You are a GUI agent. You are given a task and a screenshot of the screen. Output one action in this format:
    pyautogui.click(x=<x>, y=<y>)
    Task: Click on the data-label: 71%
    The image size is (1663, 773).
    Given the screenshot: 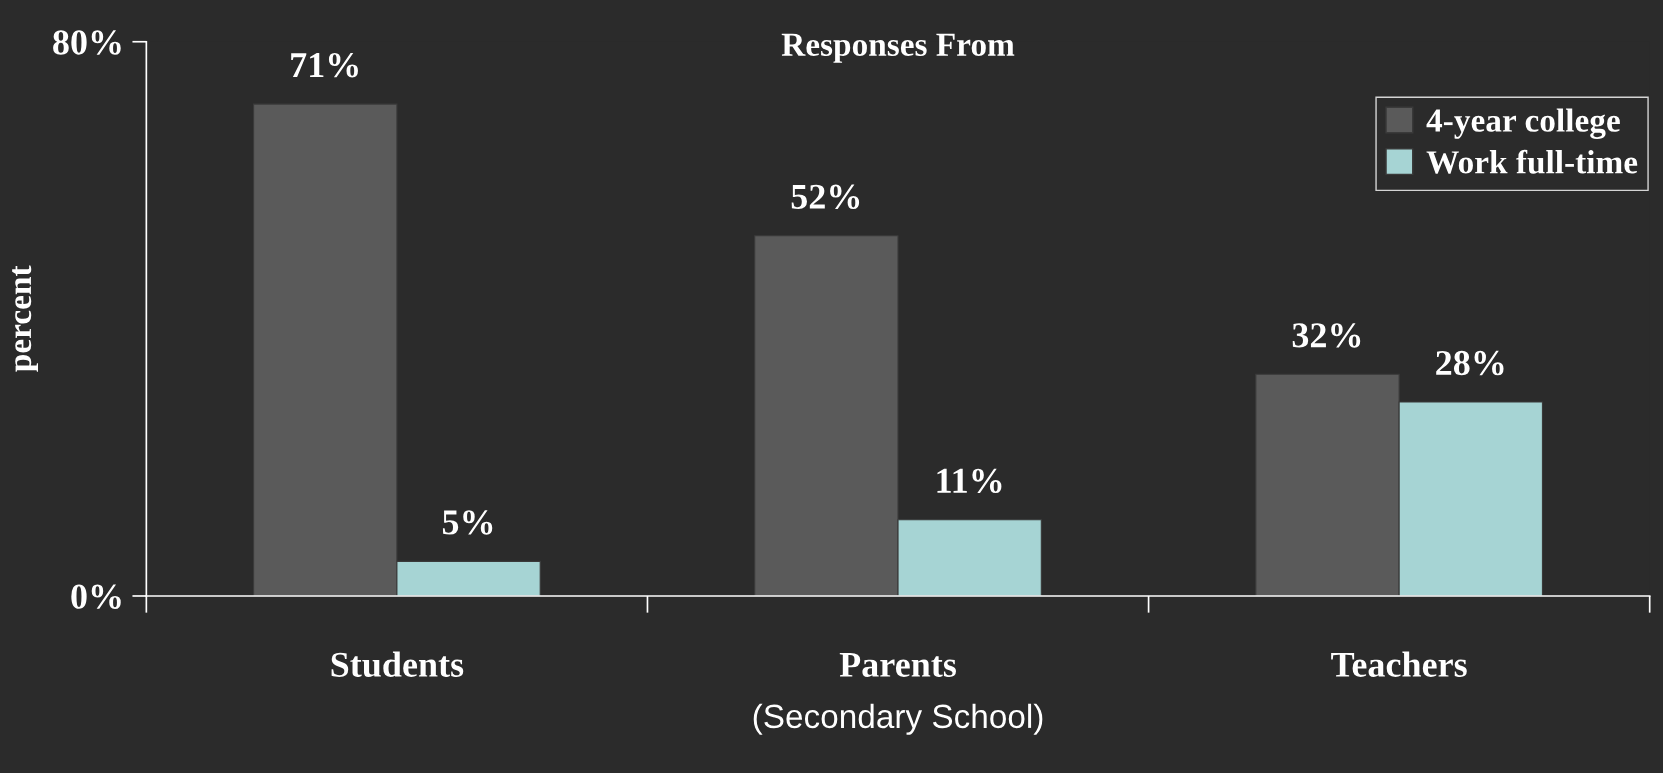 What is the action you would take?
    pyautogui.click(x=324, y=65)
    